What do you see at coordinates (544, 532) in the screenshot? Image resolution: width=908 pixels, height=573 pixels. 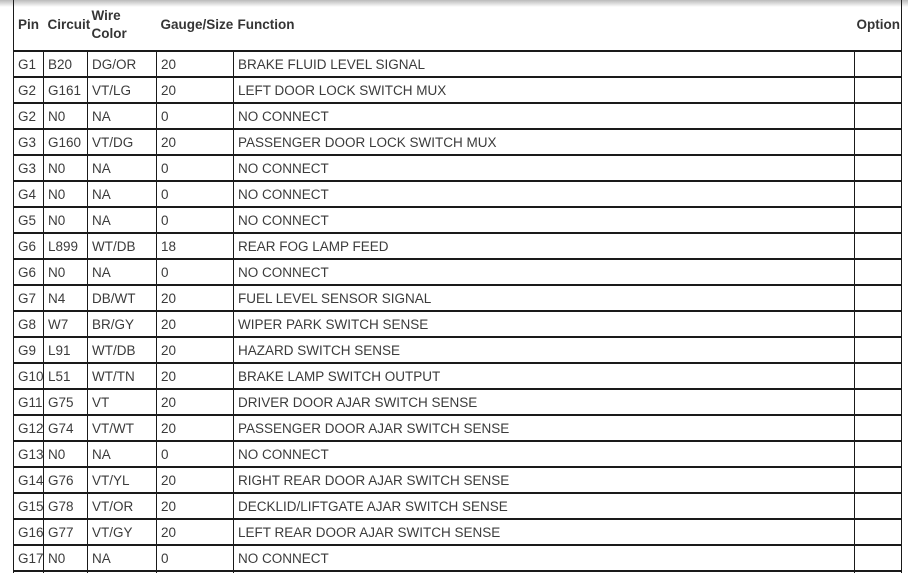 I see `cell-function: LEFT REAR DOOR AJAR SWITCH SENSE` at bounding box center [544, 532].